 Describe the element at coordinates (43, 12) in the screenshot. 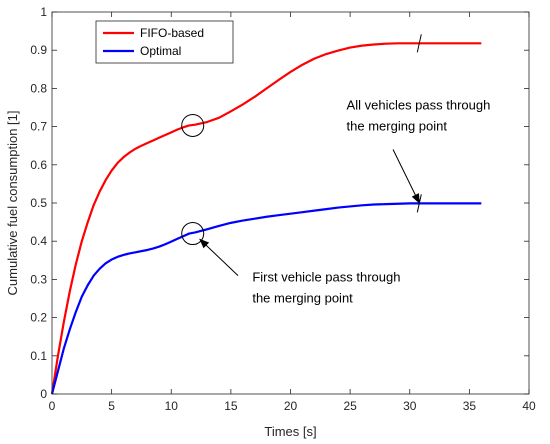

I see `y-tick-label-10: 1` at that location.